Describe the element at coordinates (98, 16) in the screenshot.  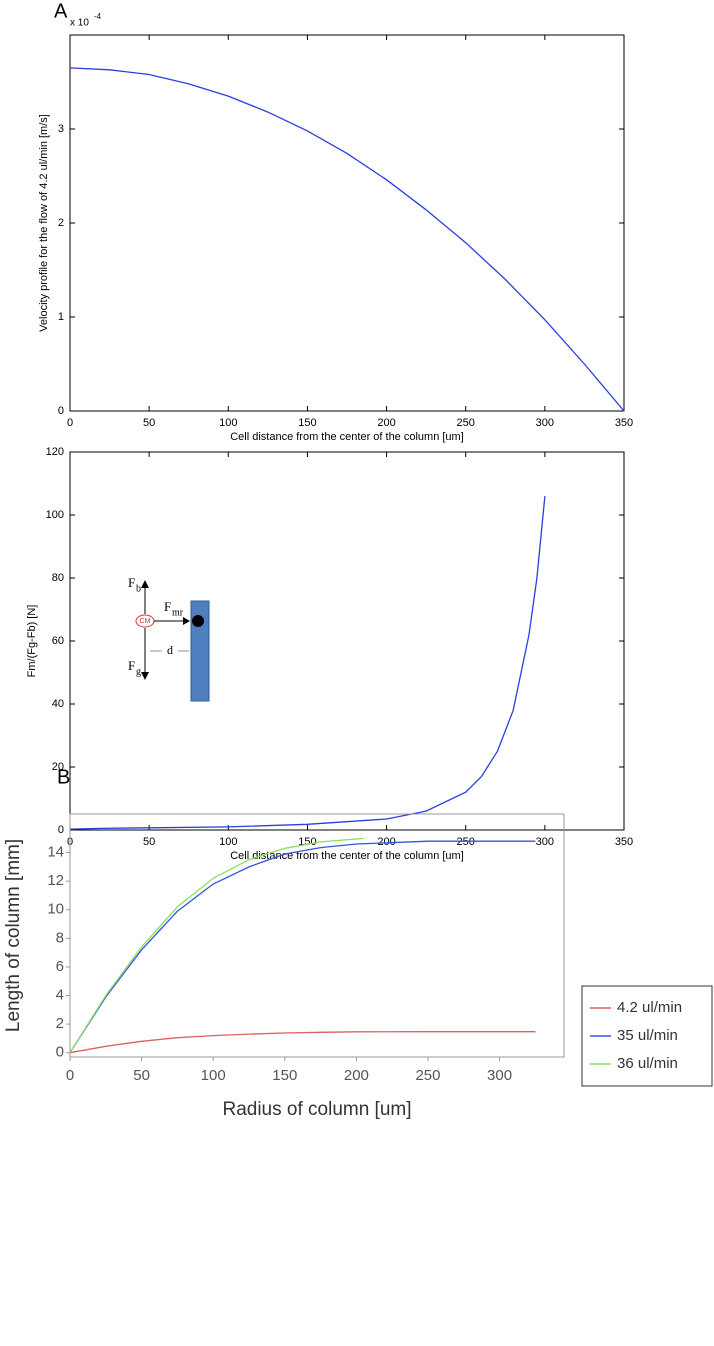
I see `y-multiplier-exponent: -4` at that location.